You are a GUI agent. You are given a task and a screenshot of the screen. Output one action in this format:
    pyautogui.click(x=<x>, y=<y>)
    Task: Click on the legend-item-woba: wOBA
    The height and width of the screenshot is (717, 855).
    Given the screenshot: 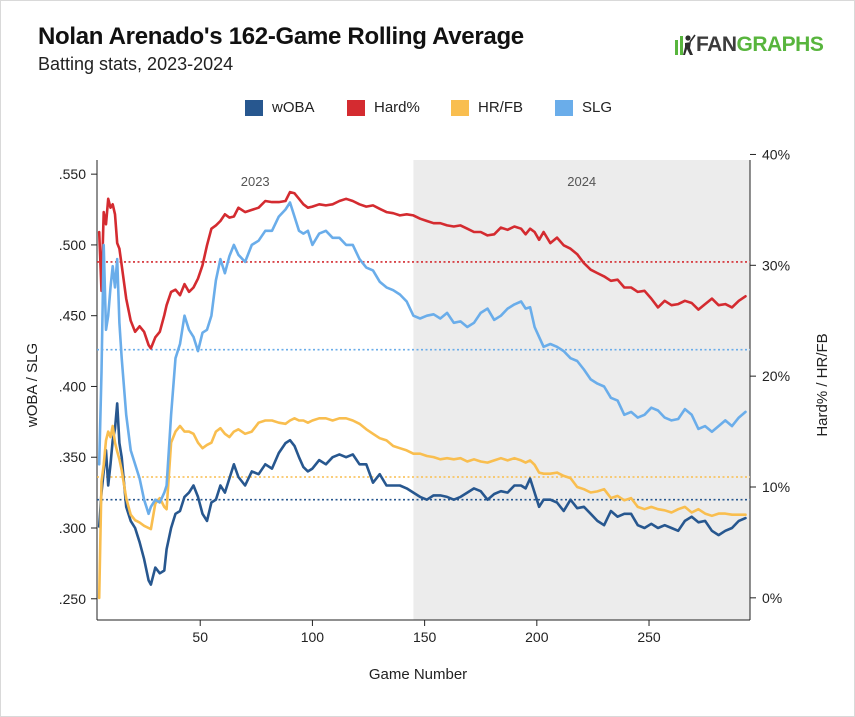 What is the action you would take?
    pyautogui.click(x=280, y=107)
    